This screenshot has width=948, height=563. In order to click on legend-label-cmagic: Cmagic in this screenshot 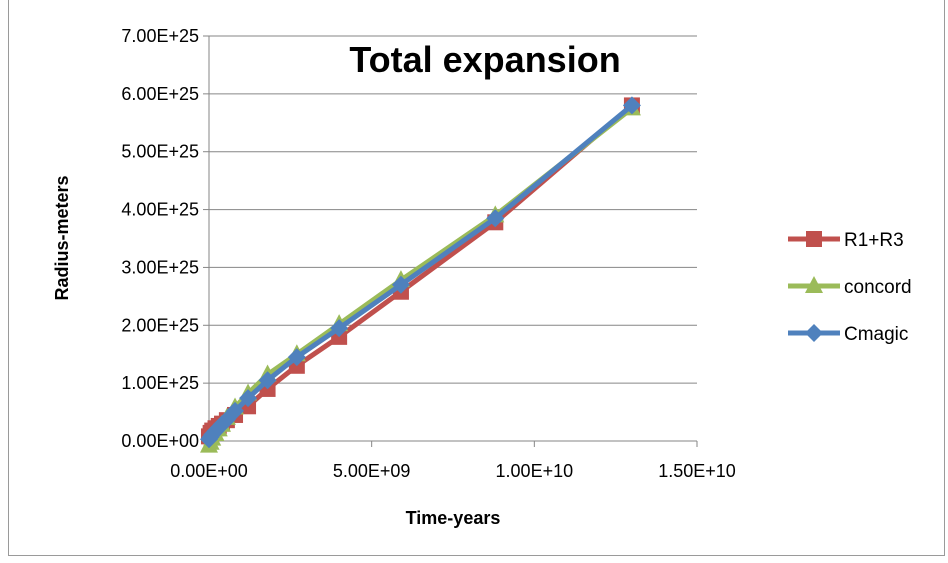, I will do `click(876, 334)`.